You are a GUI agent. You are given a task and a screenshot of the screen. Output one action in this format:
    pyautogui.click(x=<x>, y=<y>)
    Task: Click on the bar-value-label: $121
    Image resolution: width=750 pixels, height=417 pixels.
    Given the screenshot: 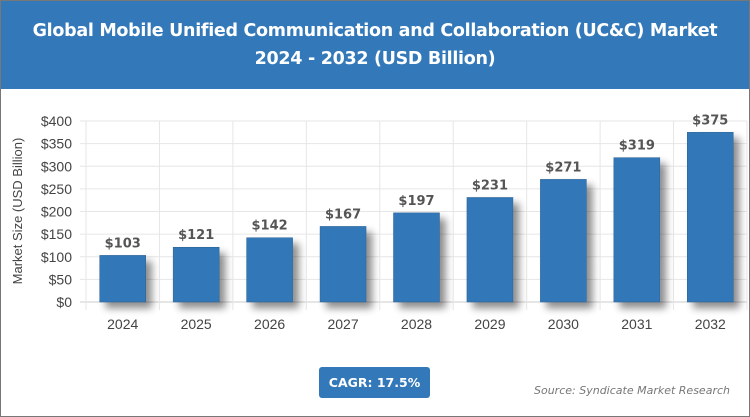 What is the action you would take?
    pyautogui.click(x=196, y=235)
    